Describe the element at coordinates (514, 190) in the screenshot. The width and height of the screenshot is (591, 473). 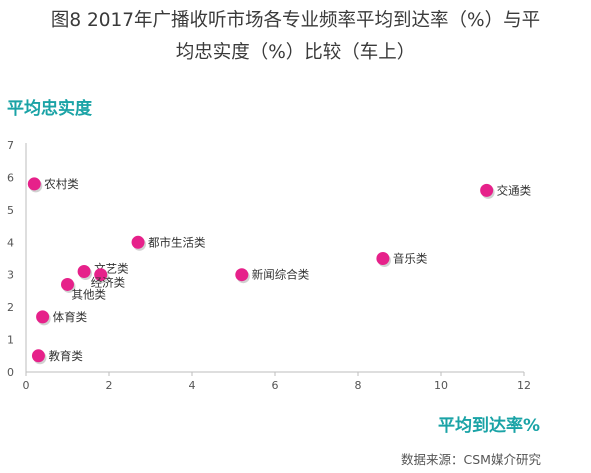
I see `point-label: 交通类` at that location.